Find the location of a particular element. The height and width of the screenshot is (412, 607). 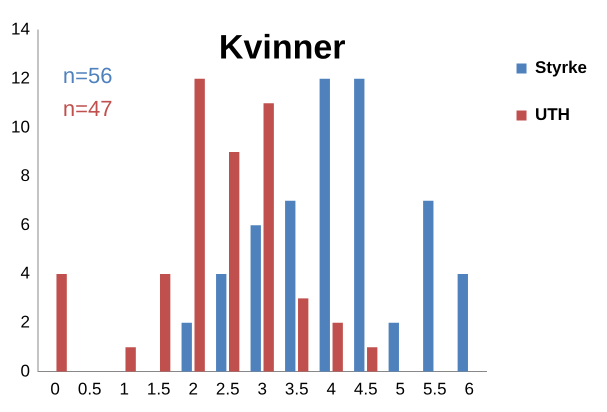

x-tick-label: 0.5 is located at coordinates (90, 388).